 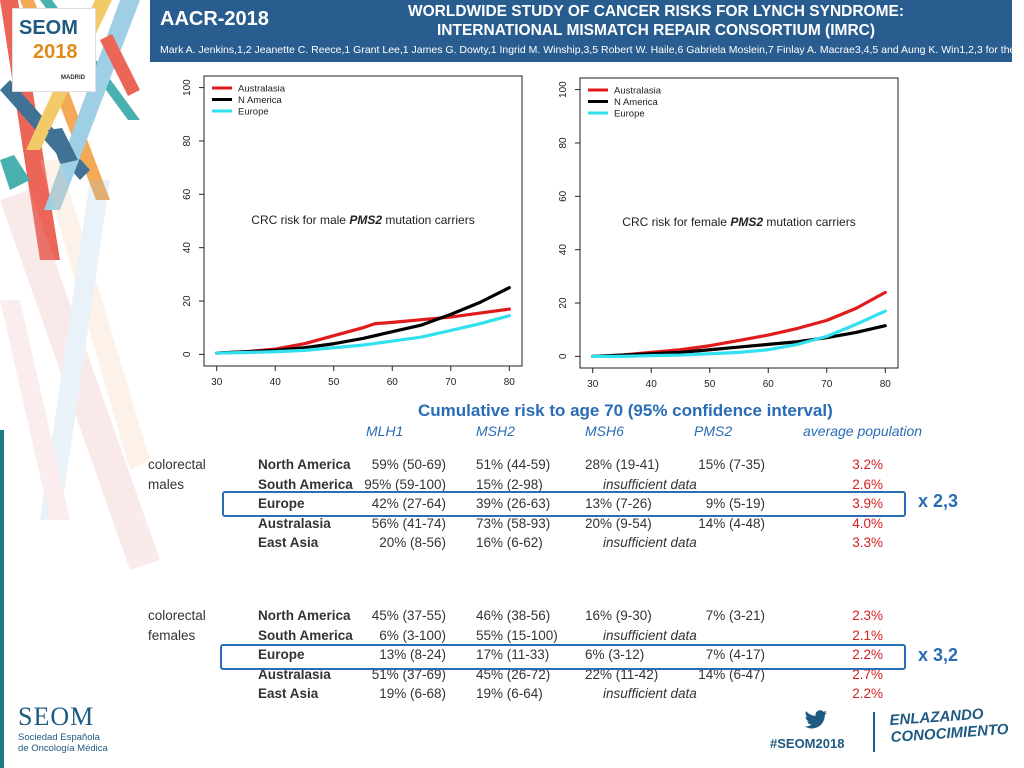 What do you see at coordinates (735, 615) in the screenshot?
I see `females-row-pms2: 7% (3-21)` at bounding box center [735, 615].